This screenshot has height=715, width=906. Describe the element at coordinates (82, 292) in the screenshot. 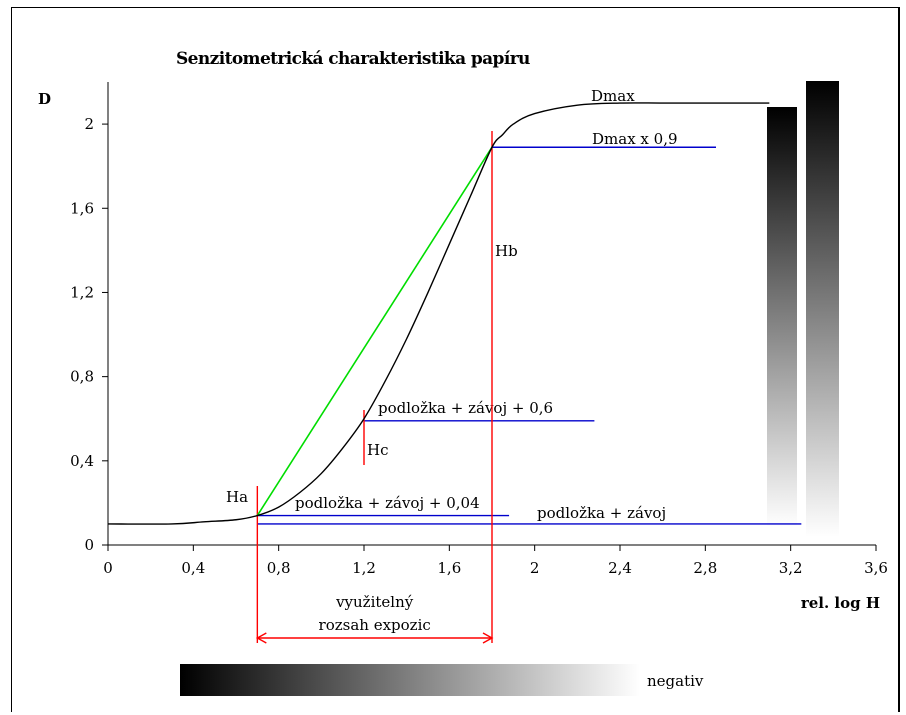

I see `y-tick-label: 1,2` at that location.